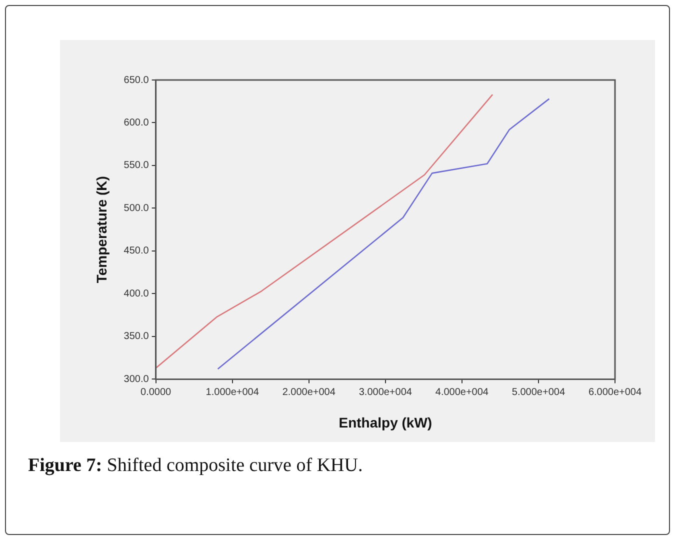 This screenshot has width=675, height=540. Describe the element at coordinates (137, 122) in the screenshot. I see `y-tick-label: 600.0` at that location.